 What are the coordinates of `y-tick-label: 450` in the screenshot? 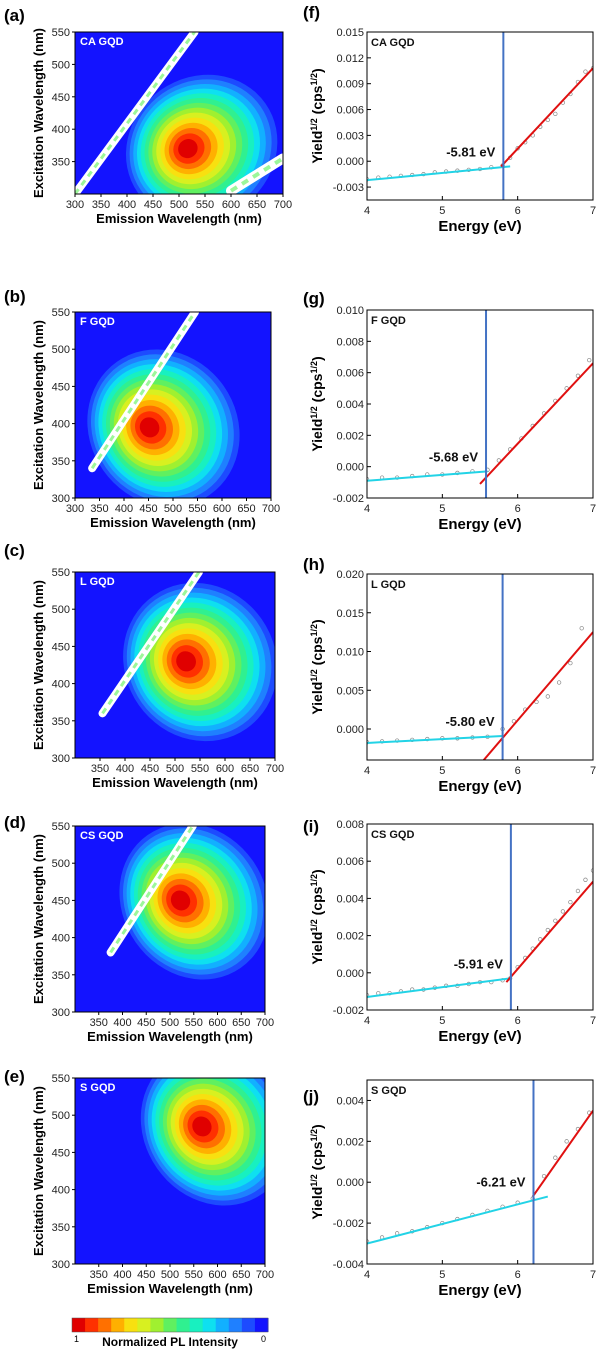 It's located at (61, 387).